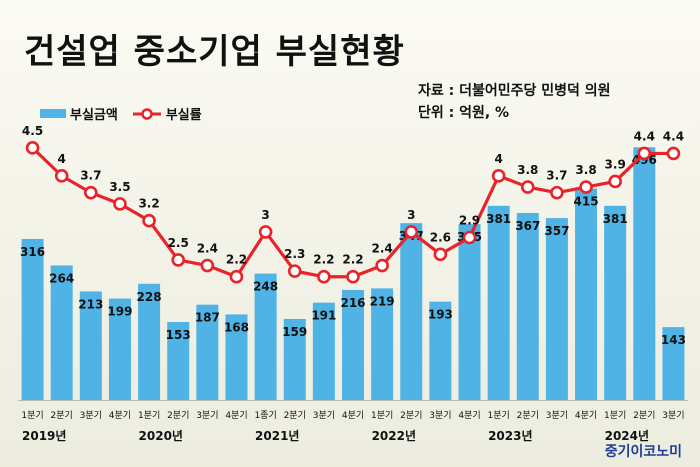  What do you see at coordinates (161, 436) in the screenshot?
I see `year-label: 2020년` at bounding box center [161, 436].